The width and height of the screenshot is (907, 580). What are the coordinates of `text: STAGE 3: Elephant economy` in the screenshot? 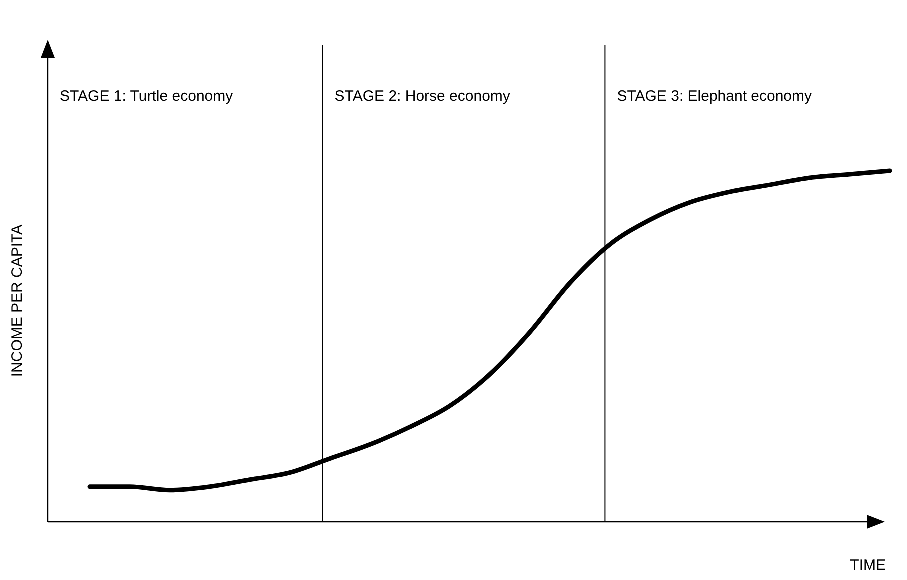 It's located at (715, 97).